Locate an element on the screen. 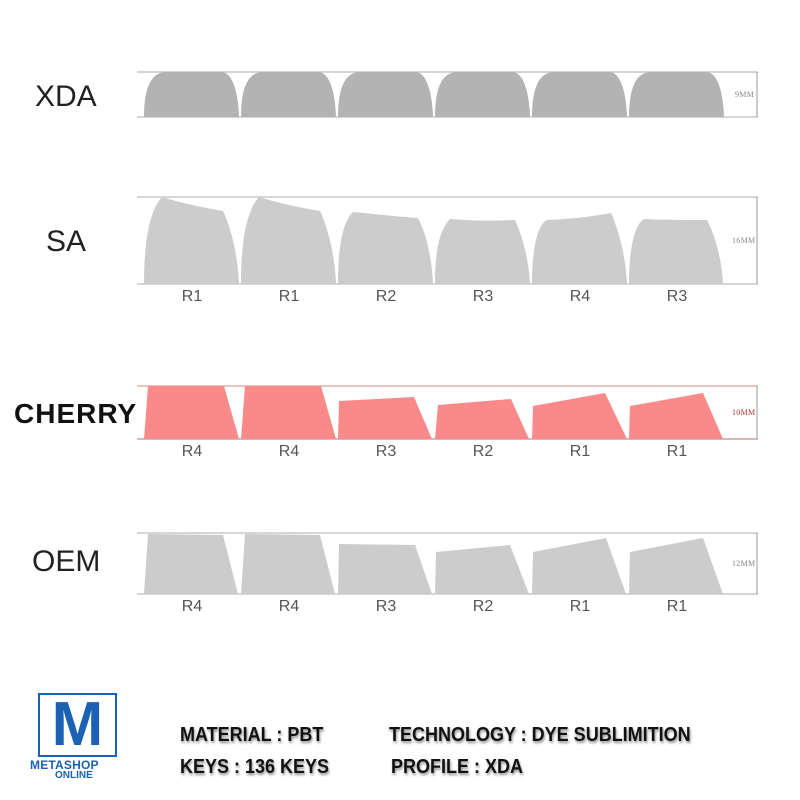  xda-profile-shapes is located at coordinates (447, 94).